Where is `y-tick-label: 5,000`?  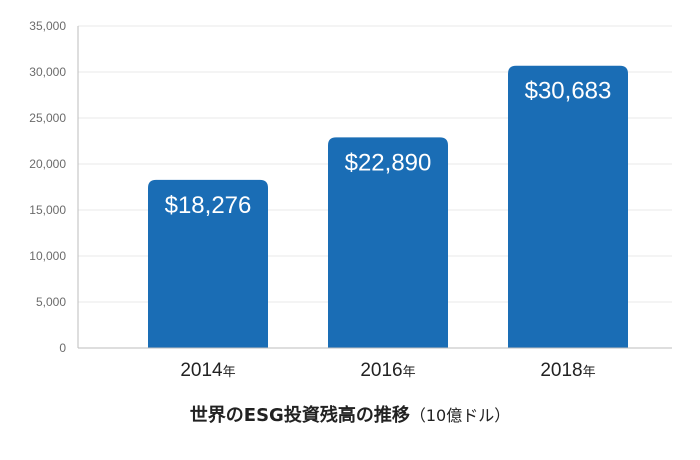
y-tick-label: 5,000 is located at coordinates (51, 302).